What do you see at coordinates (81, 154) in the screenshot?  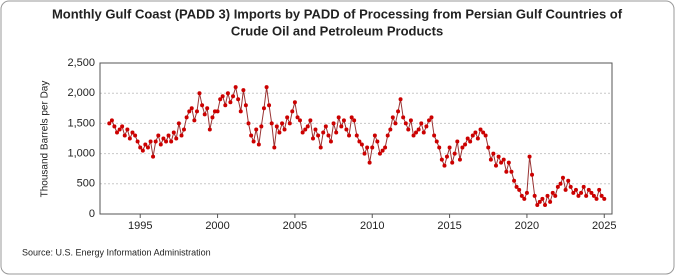 I see `y-tick-label: 1,000` at bounding box center [81, 154].